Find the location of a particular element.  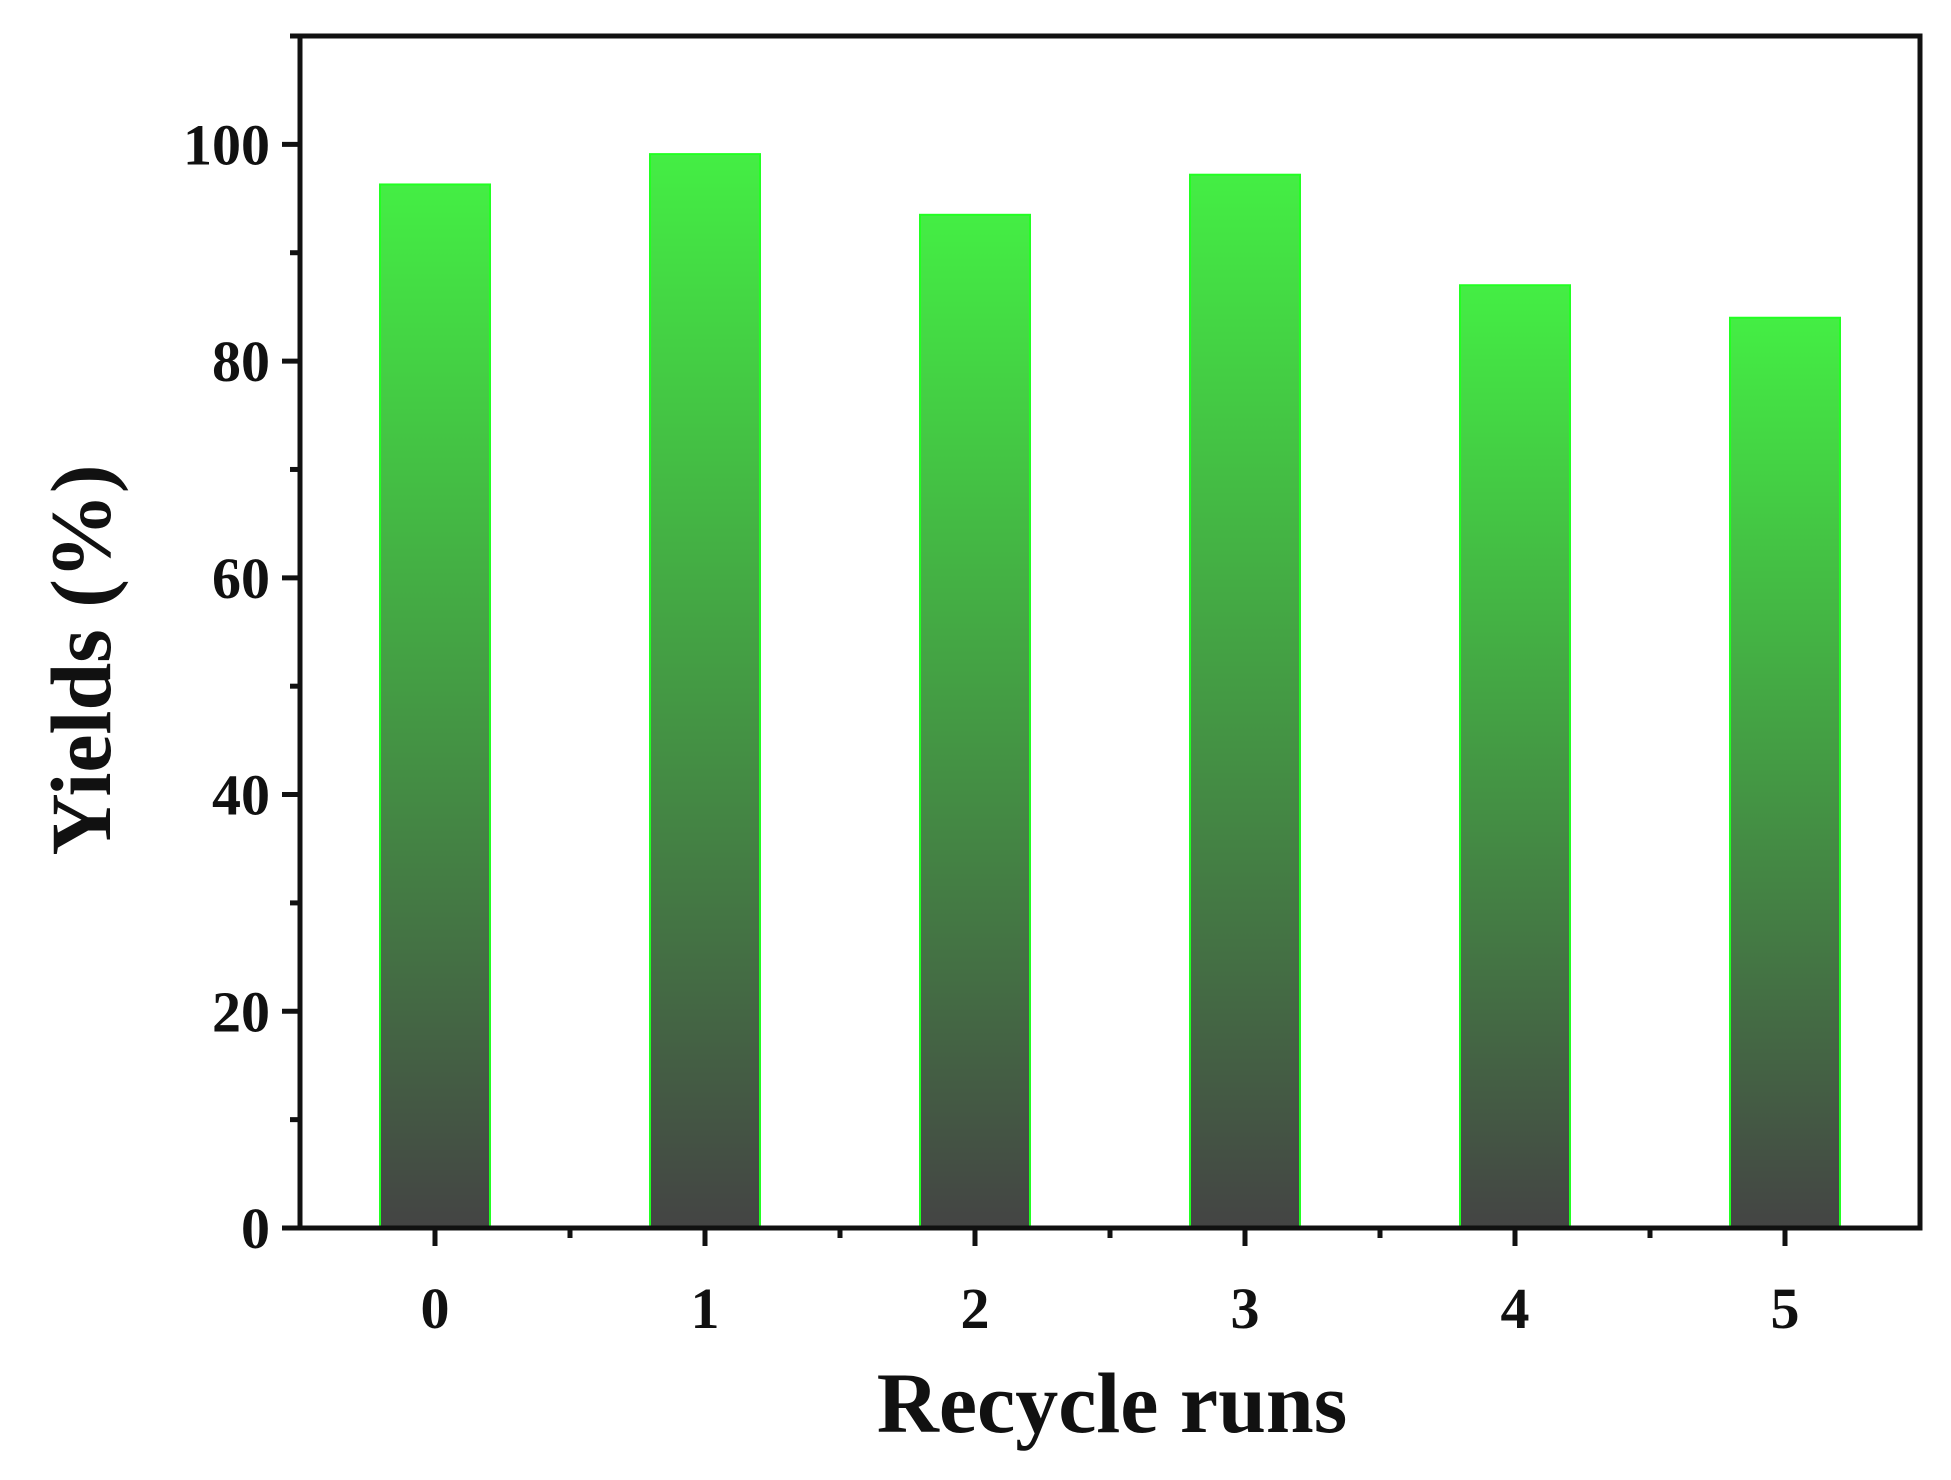

x-axis-title: Recycle runs is located at coordinates (1112, 1403).